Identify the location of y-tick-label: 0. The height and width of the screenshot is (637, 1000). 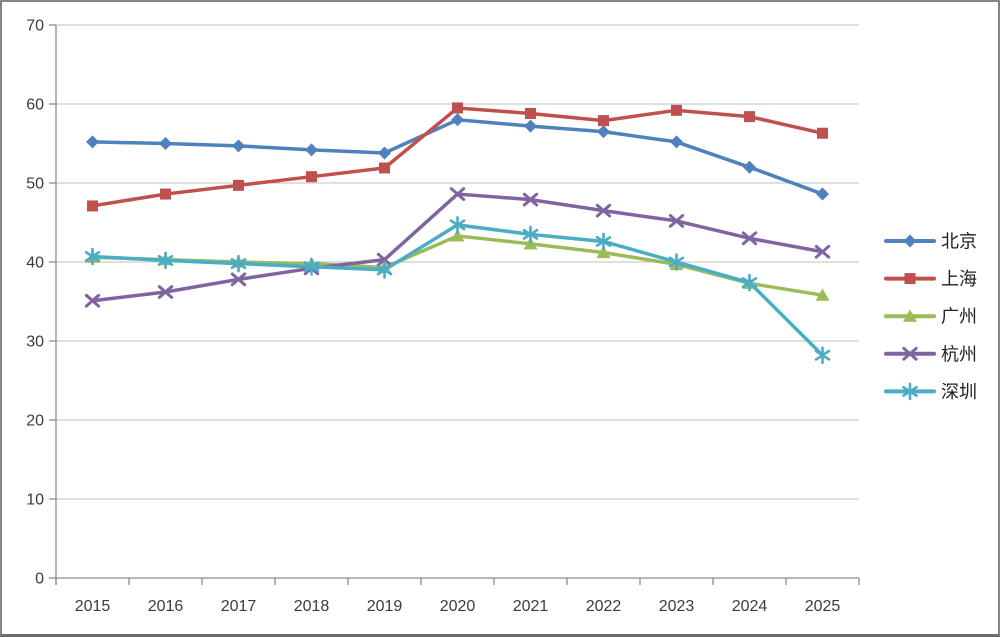
(39, 579).